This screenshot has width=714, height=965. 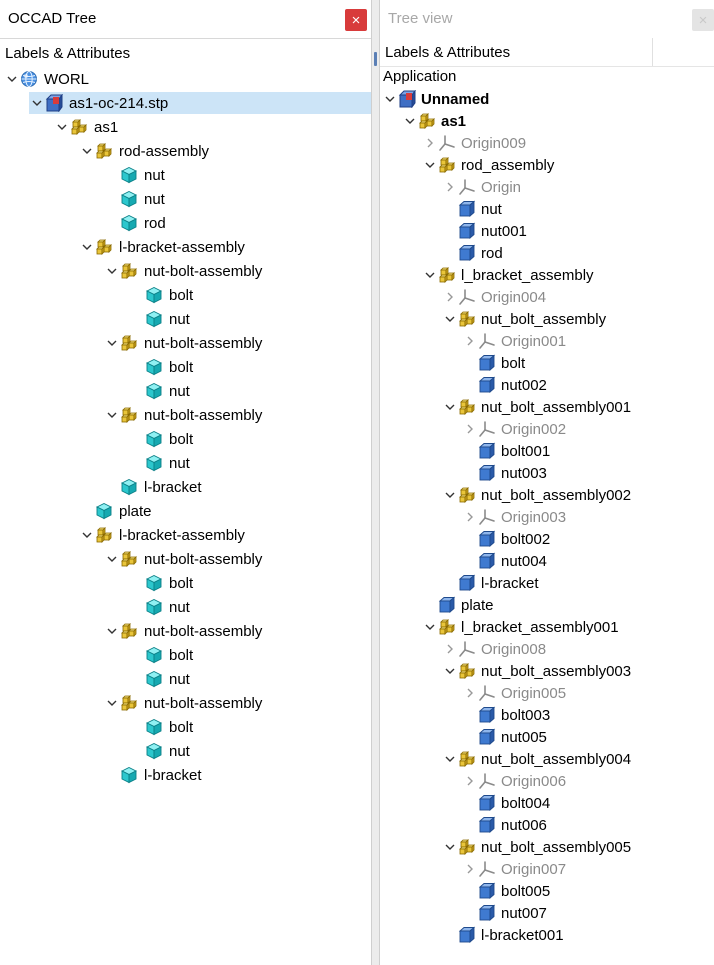 I want to click on tree-item: nut_bolt_assembly002, so click(x=536, y=495).